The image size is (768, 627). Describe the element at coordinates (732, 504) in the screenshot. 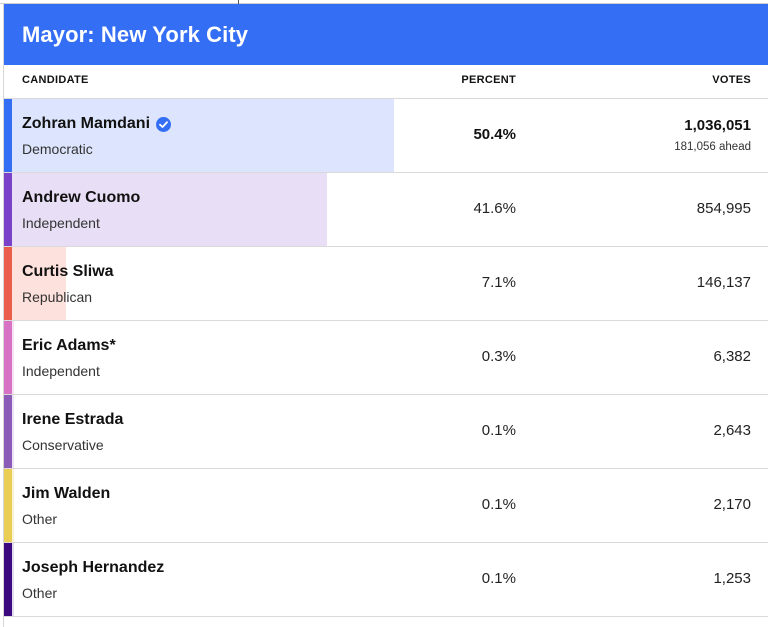

I see `vote-count: 2,170` at that location.